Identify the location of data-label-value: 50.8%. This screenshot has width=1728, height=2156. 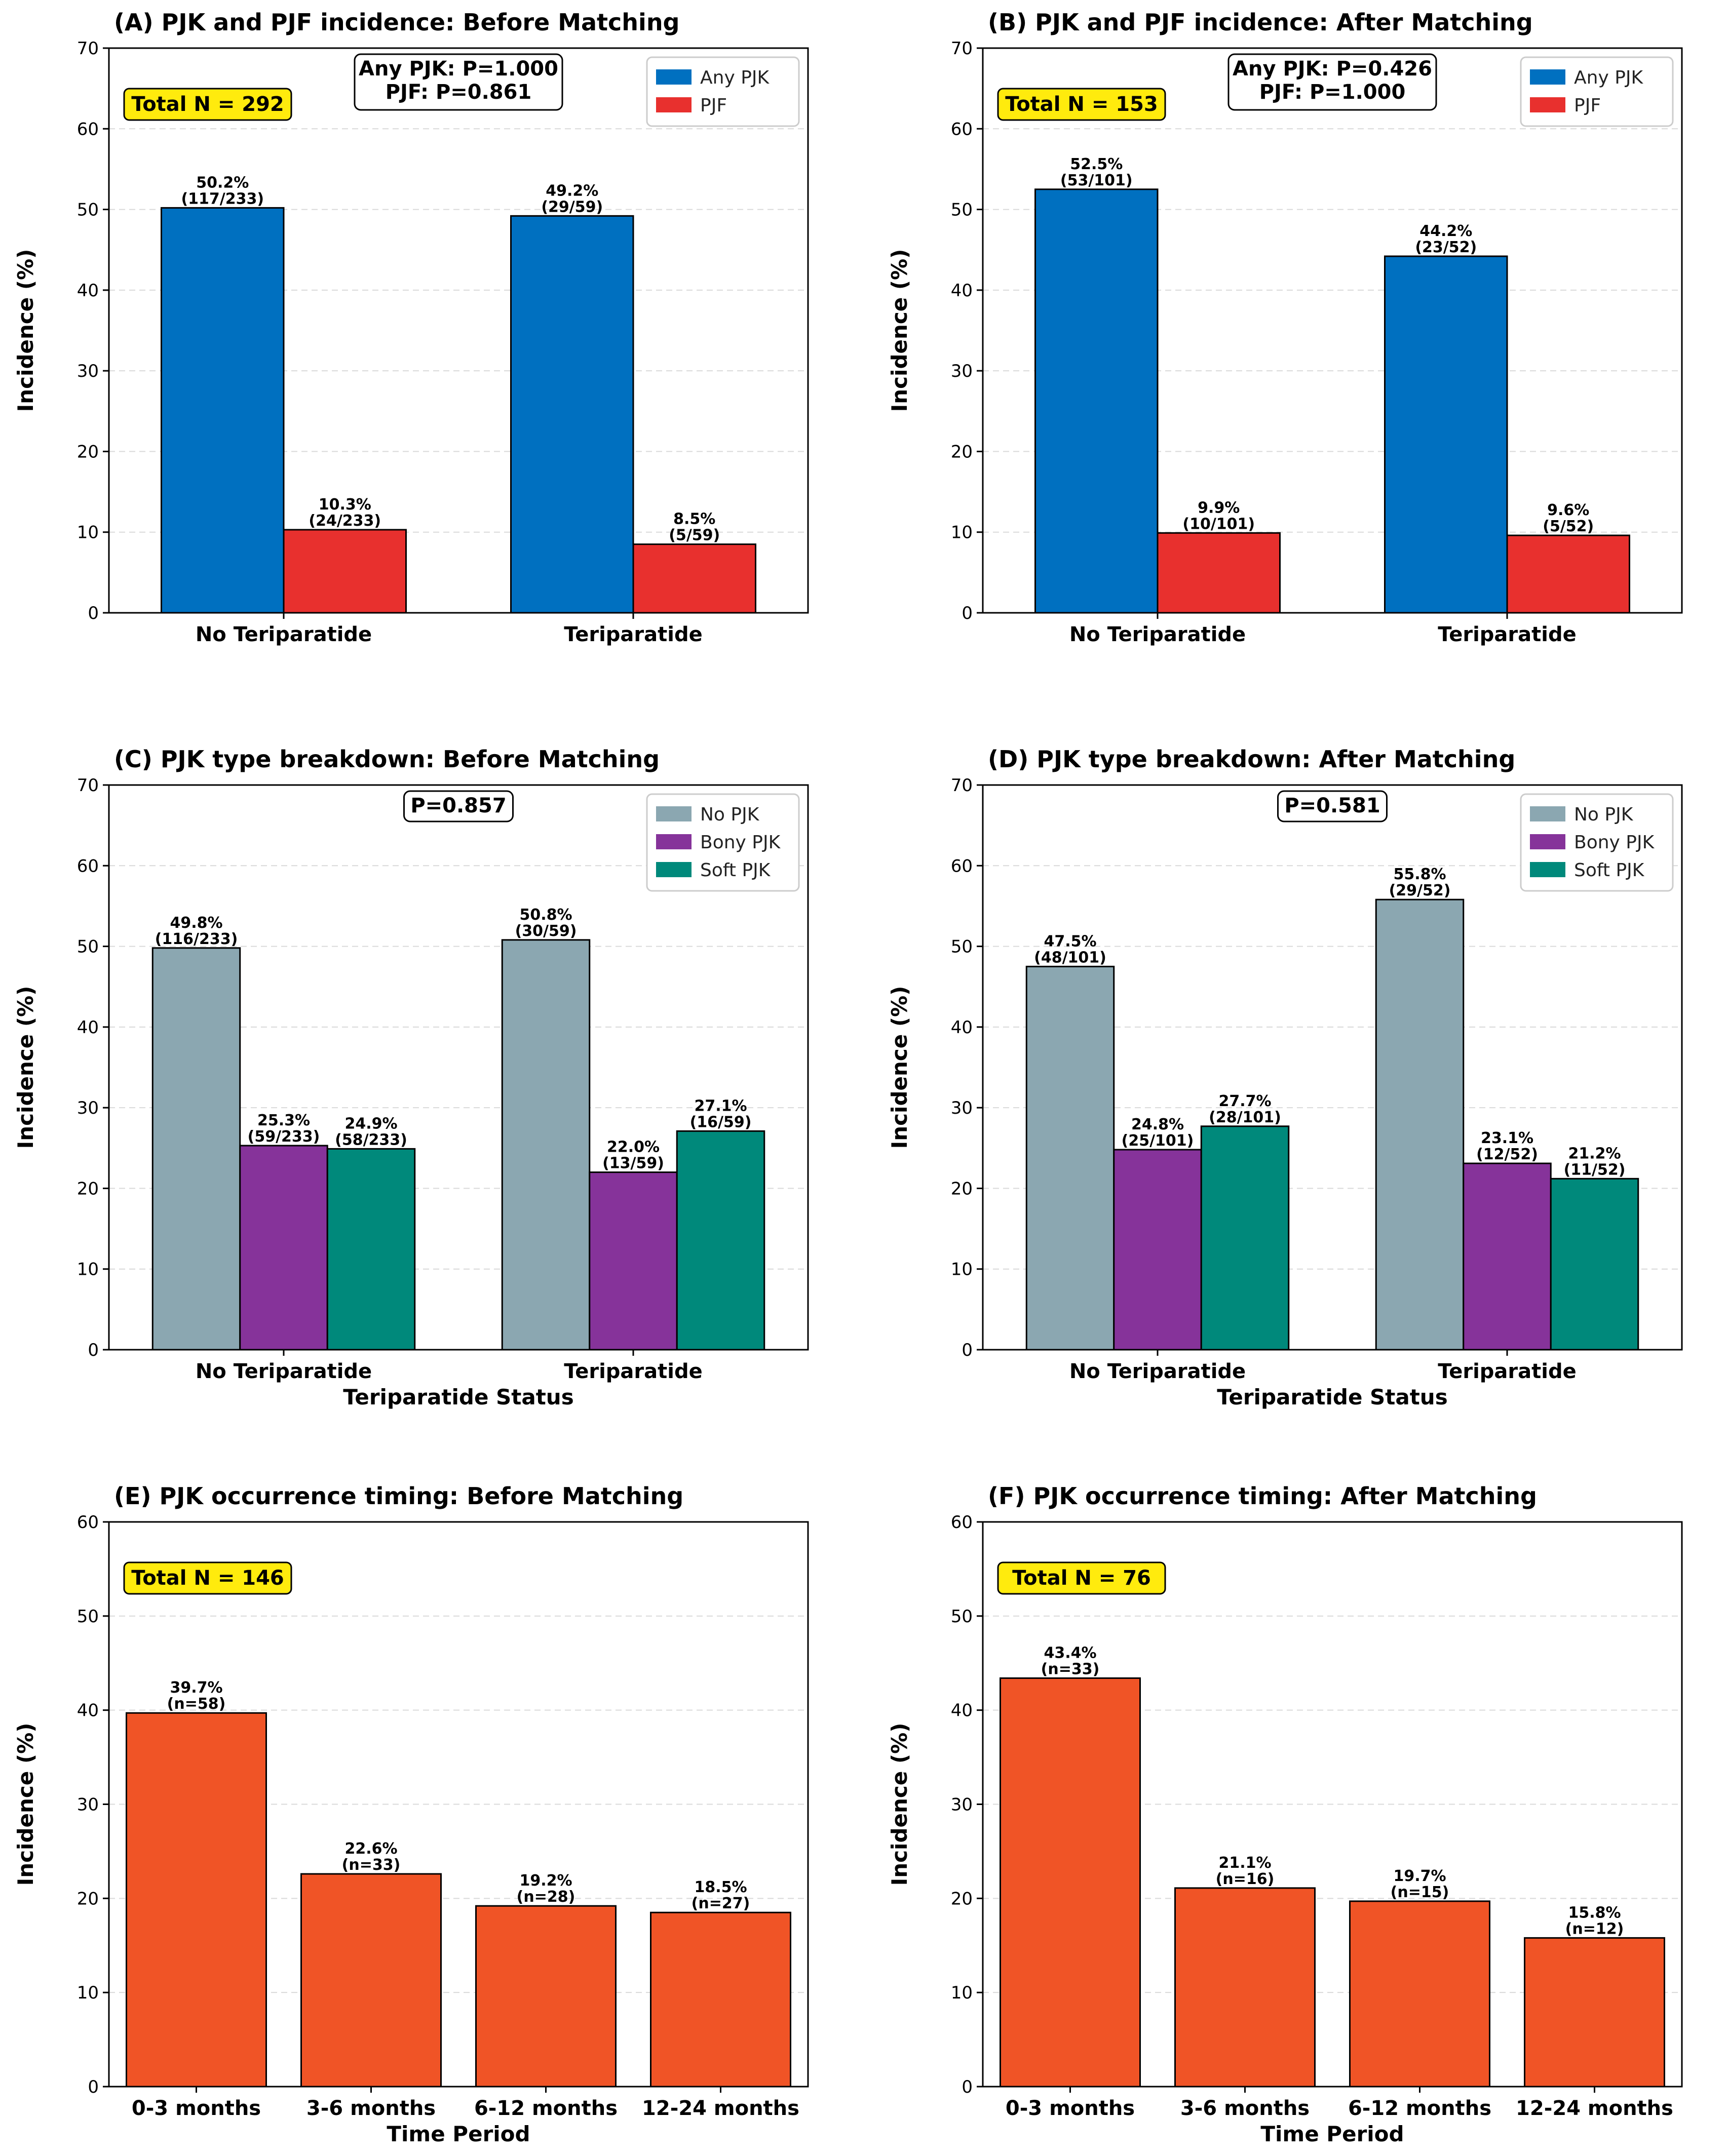
(545, 915).